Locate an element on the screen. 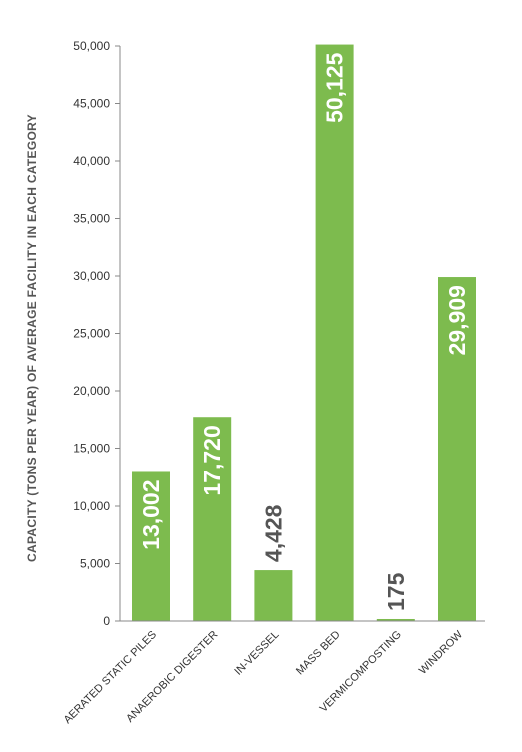  y-tick-label: 45,000 is located at coordinates (91, 104).